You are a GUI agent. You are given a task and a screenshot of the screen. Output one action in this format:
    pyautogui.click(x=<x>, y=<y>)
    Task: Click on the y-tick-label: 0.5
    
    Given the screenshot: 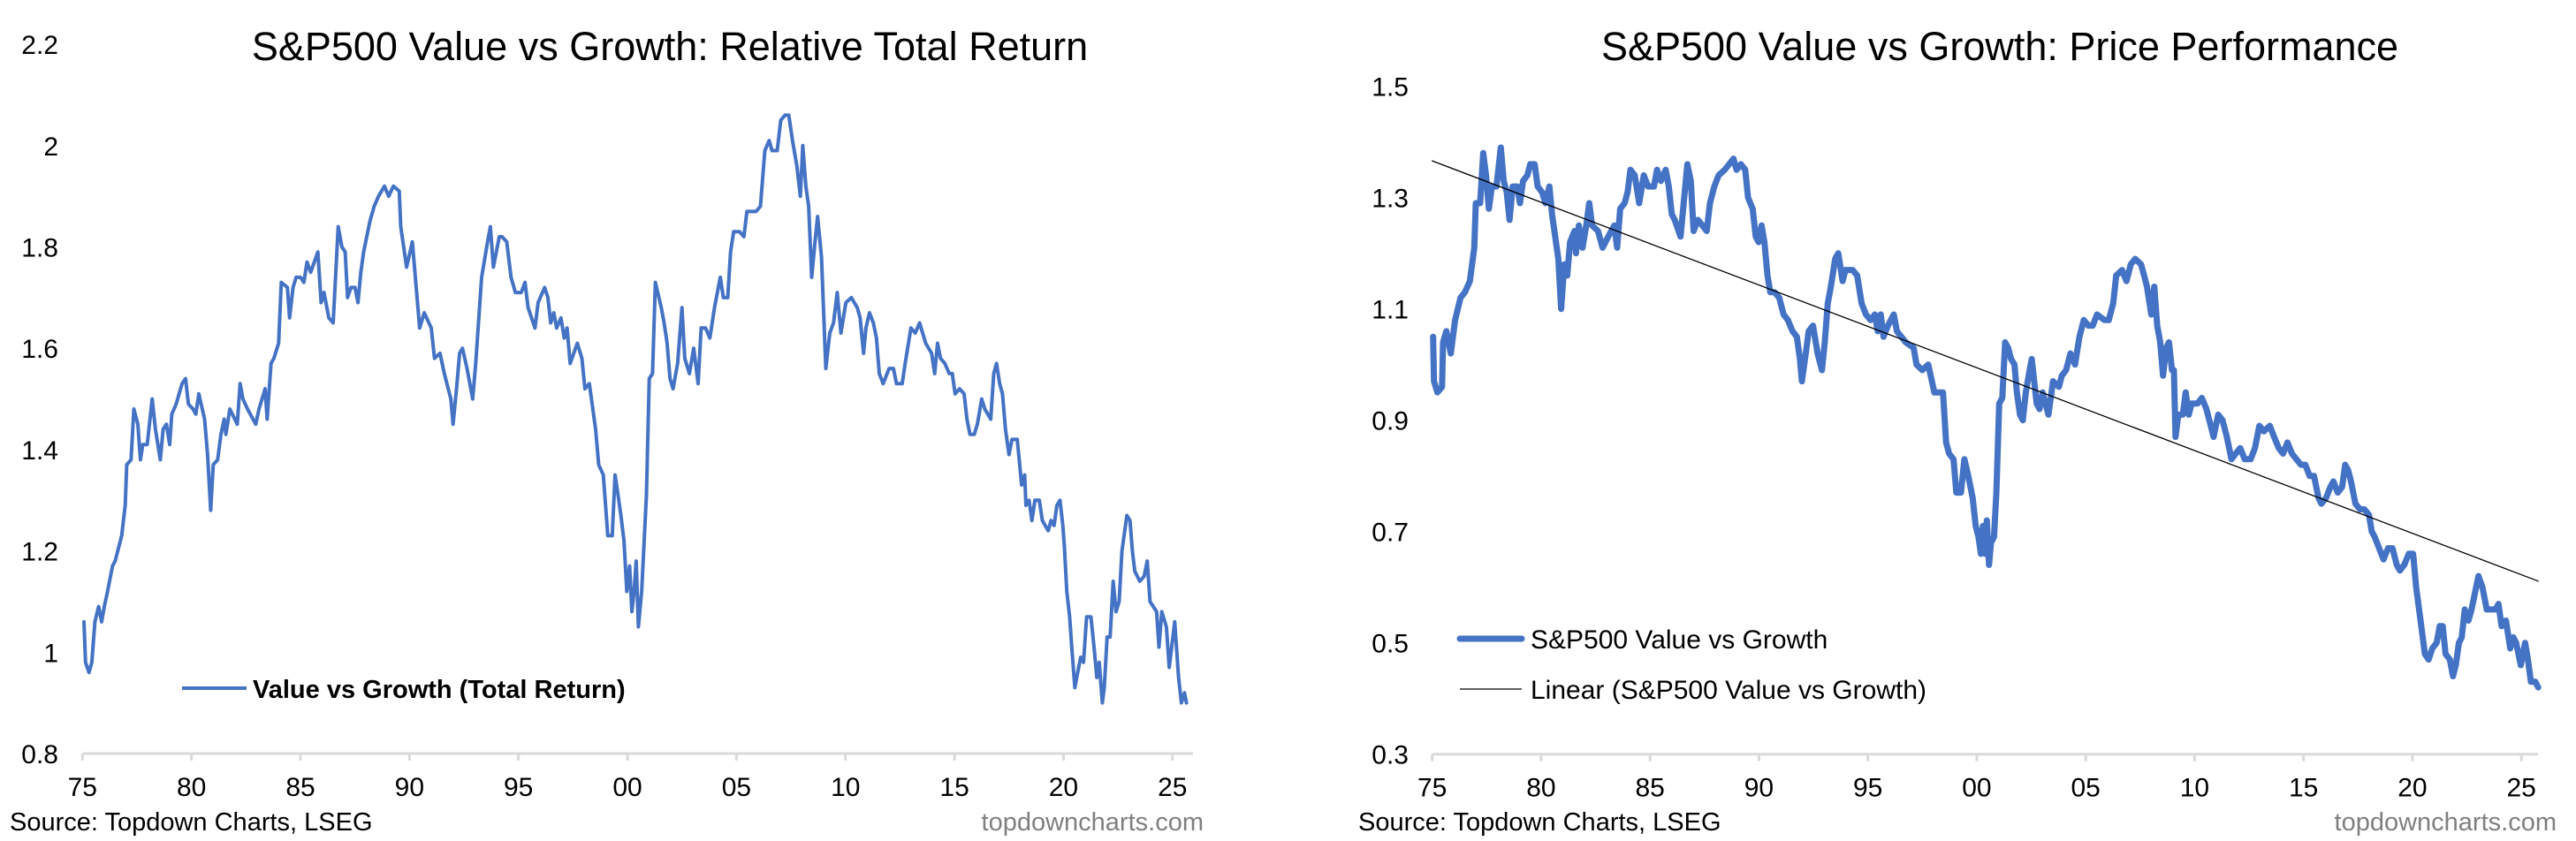 What is the action you would take?
    pyautogui.click(x=1390, y=644)
    